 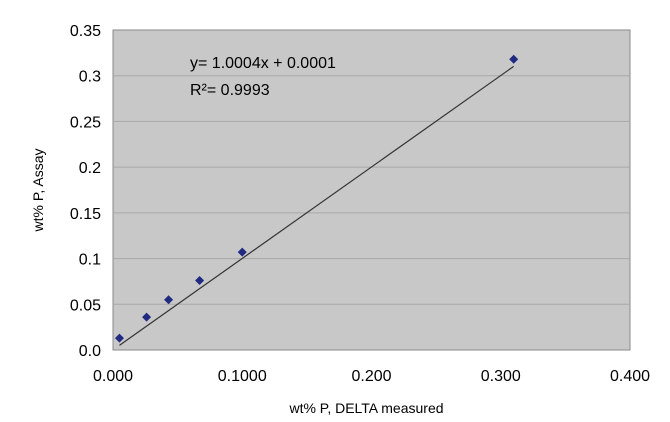 What do you see at coordinates (90, 168) in the screenshot?
I see `y-tick-label: 0.2` at bounding box center [90, 168].